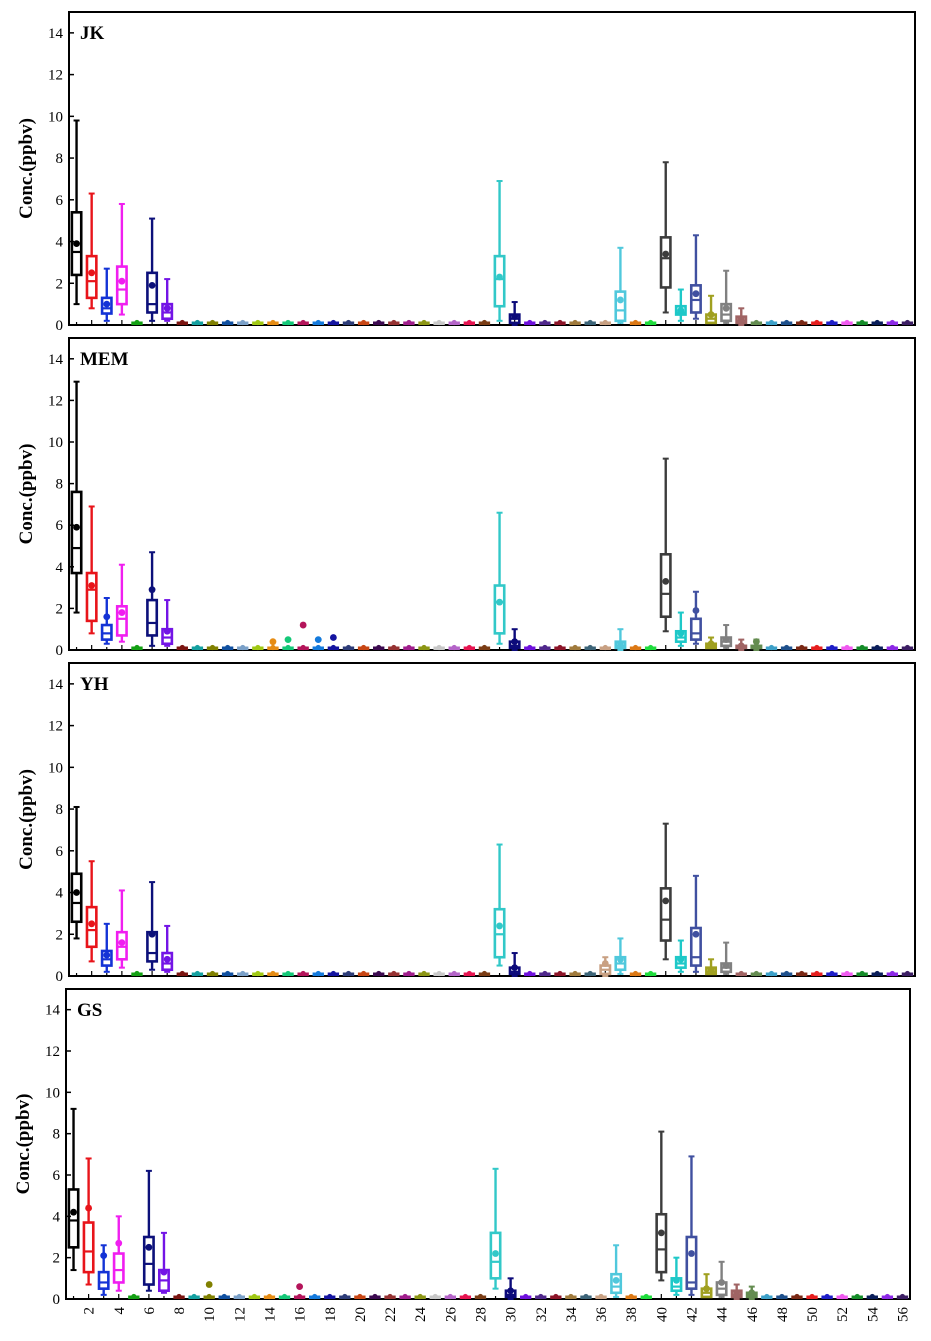  Describe the element at coordinates (542, 1314) in the screenshot. I see `x-tick-label: 32` at that location.